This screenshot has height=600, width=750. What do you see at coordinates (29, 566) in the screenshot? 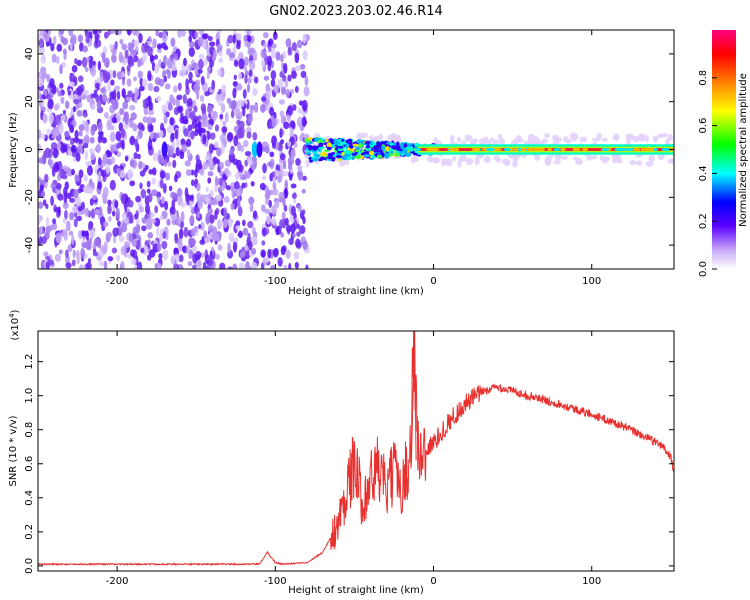
I see `snr-y-tick-label: 0.0` at bounding box center [29, 566].